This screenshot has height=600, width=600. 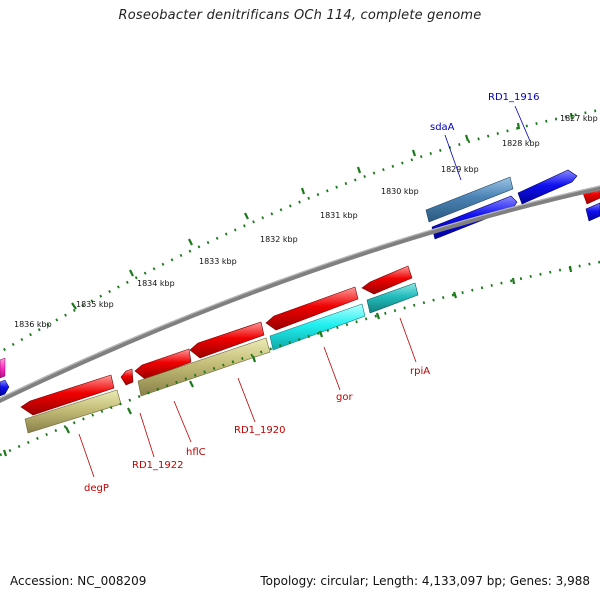 I want to click on label-rd1-1916: RD1_1916, so click(x=513, y=97).